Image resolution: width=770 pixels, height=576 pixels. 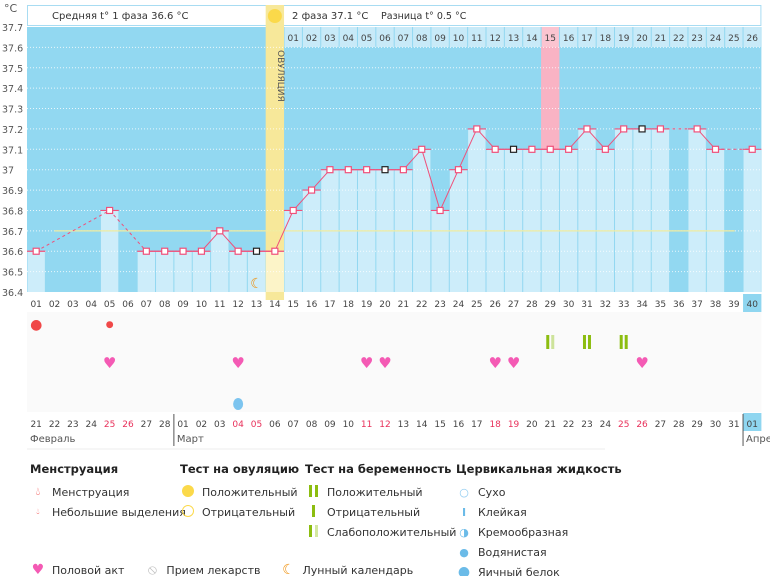 I want to click on cycle-day-label: 03, so click(x=72, y=305).